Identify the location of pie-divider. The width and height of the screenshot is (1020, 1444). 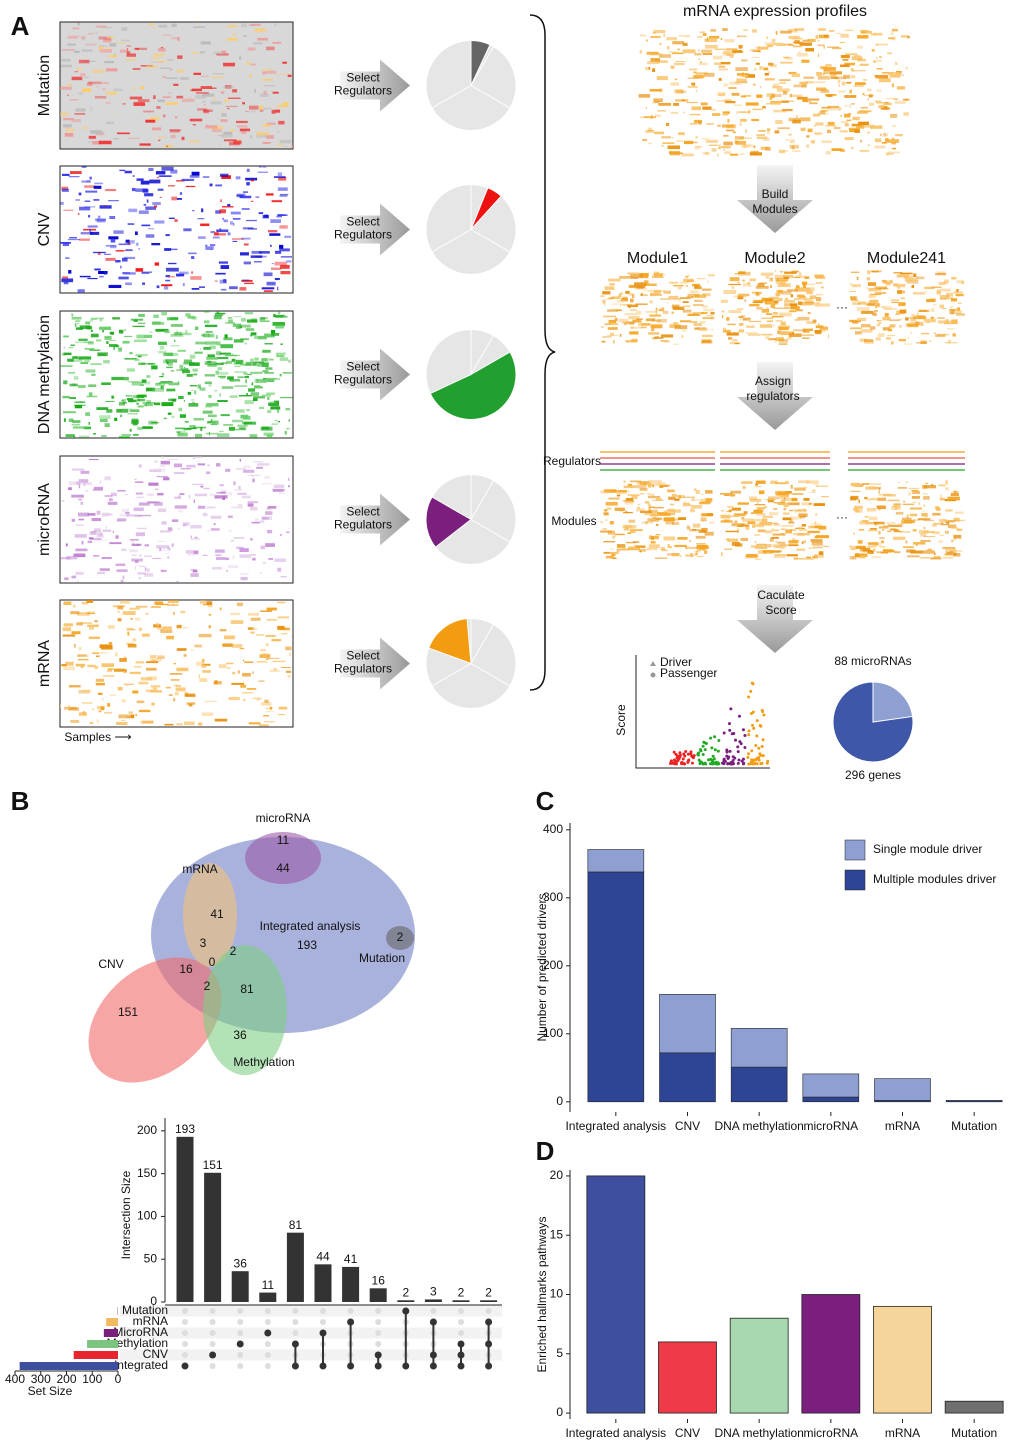
(490, 97).